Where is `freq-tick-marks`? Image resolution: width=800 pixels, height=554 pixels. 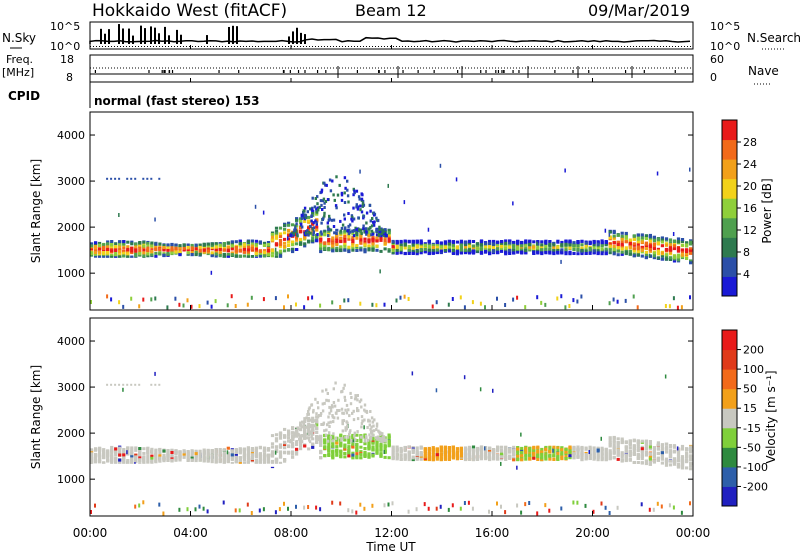 freq-tick-marks is located at coordinates (385, 72).